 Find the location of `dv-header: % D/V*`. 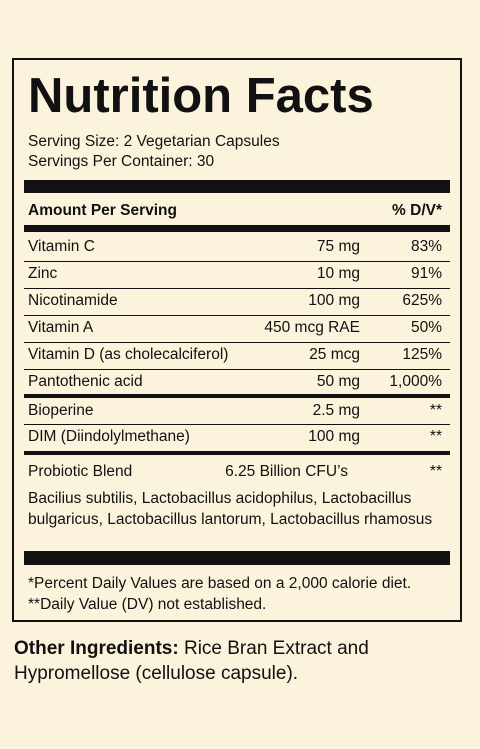

dv-header: % D/V* is located at coordinates (417, 210).